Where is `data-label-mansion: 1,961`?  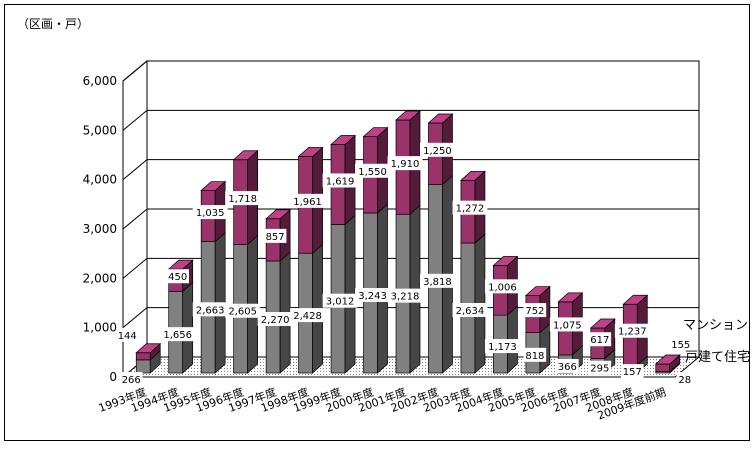
data-label-mansion: 1,961 is located at coordinates (307, 202).